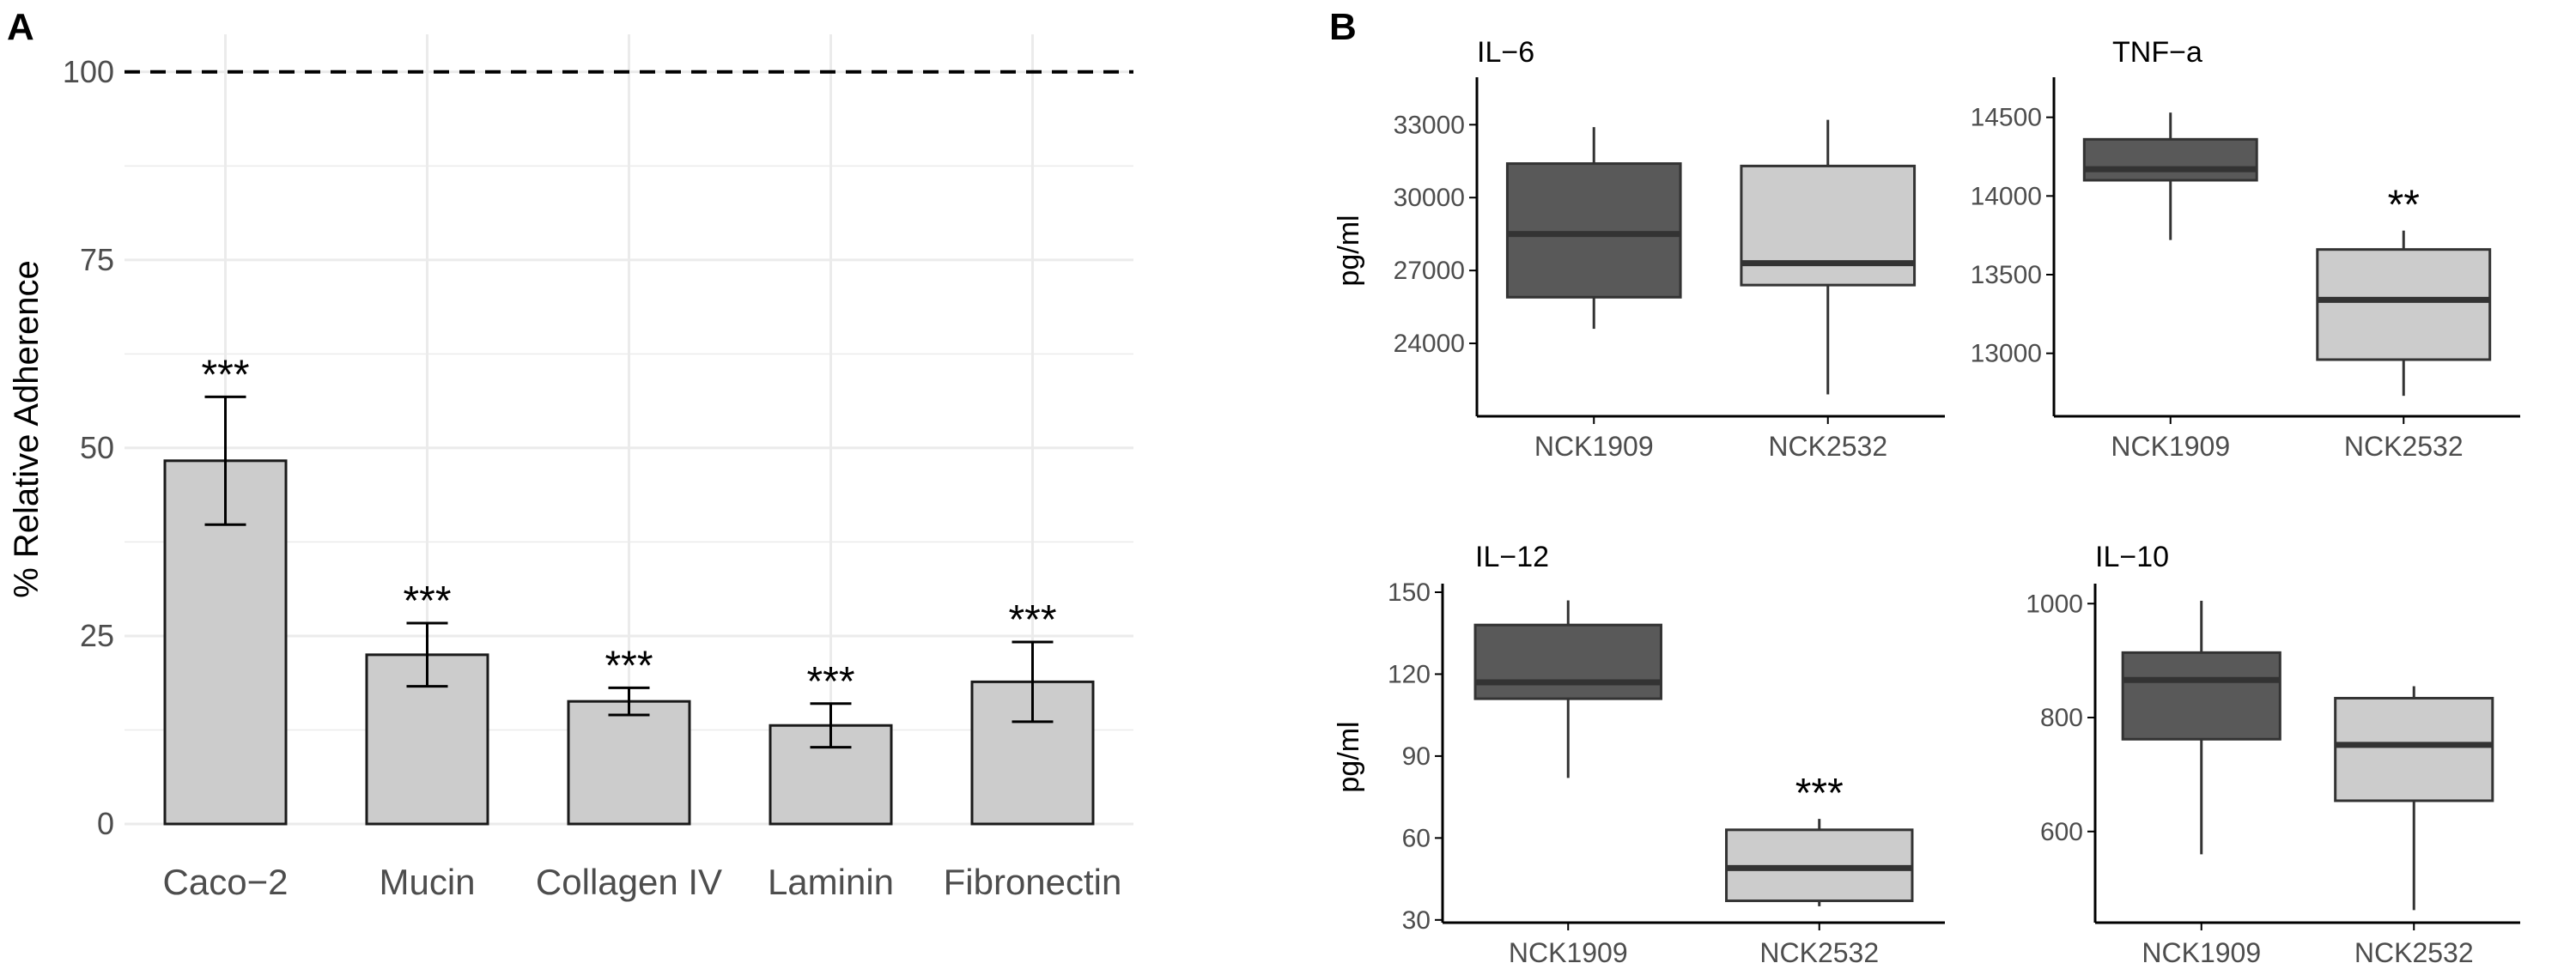  What do you see at coordinates (1429, 125) in the screenshot?
I see `y-tick-label: 33000` at bounding box center [1429, 125].